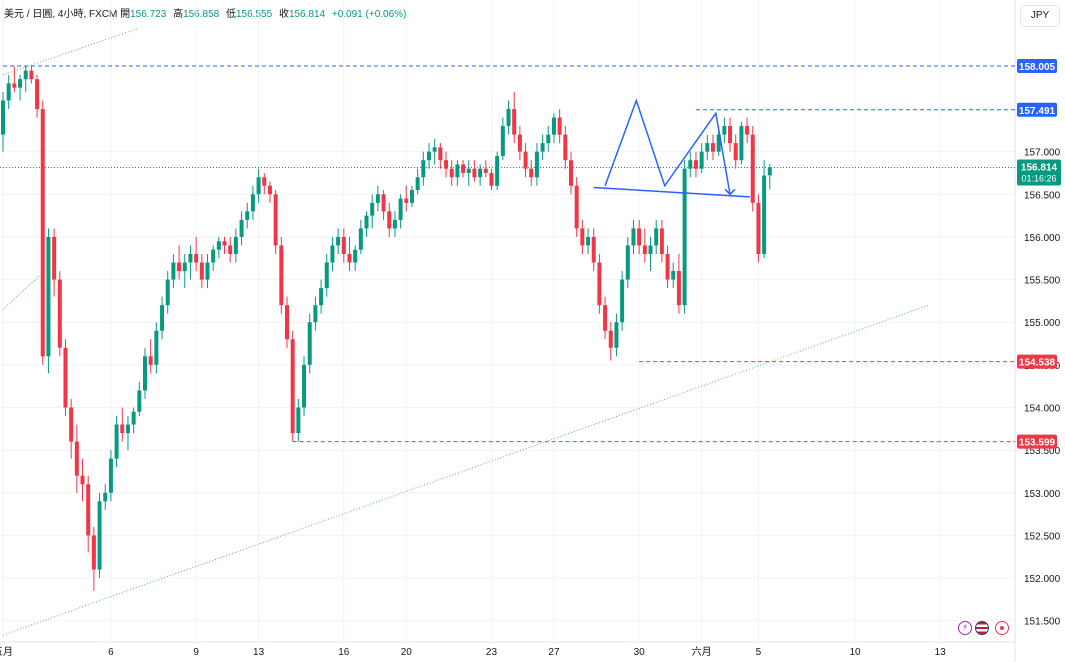  What do you see at coordinates (231, 14) in the screenshot?
I see `low-label: 低` at bounding box center [231, 14].